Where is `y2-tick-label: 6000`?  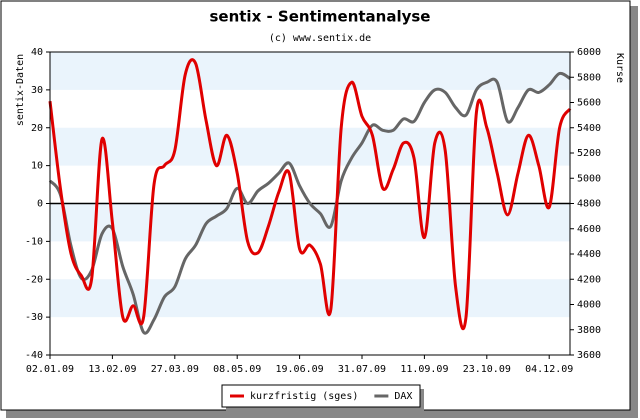 y2-tick-label: 6000 is located at coordinates (589, 52).